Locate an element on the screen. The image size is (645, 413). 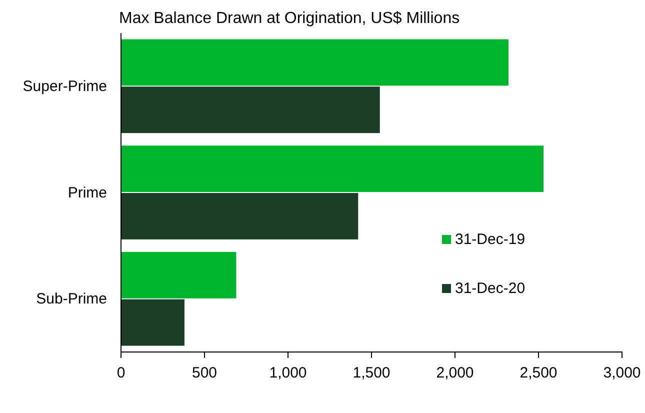
x-tick-label: 2,000 is located at coordinates (455, 373).